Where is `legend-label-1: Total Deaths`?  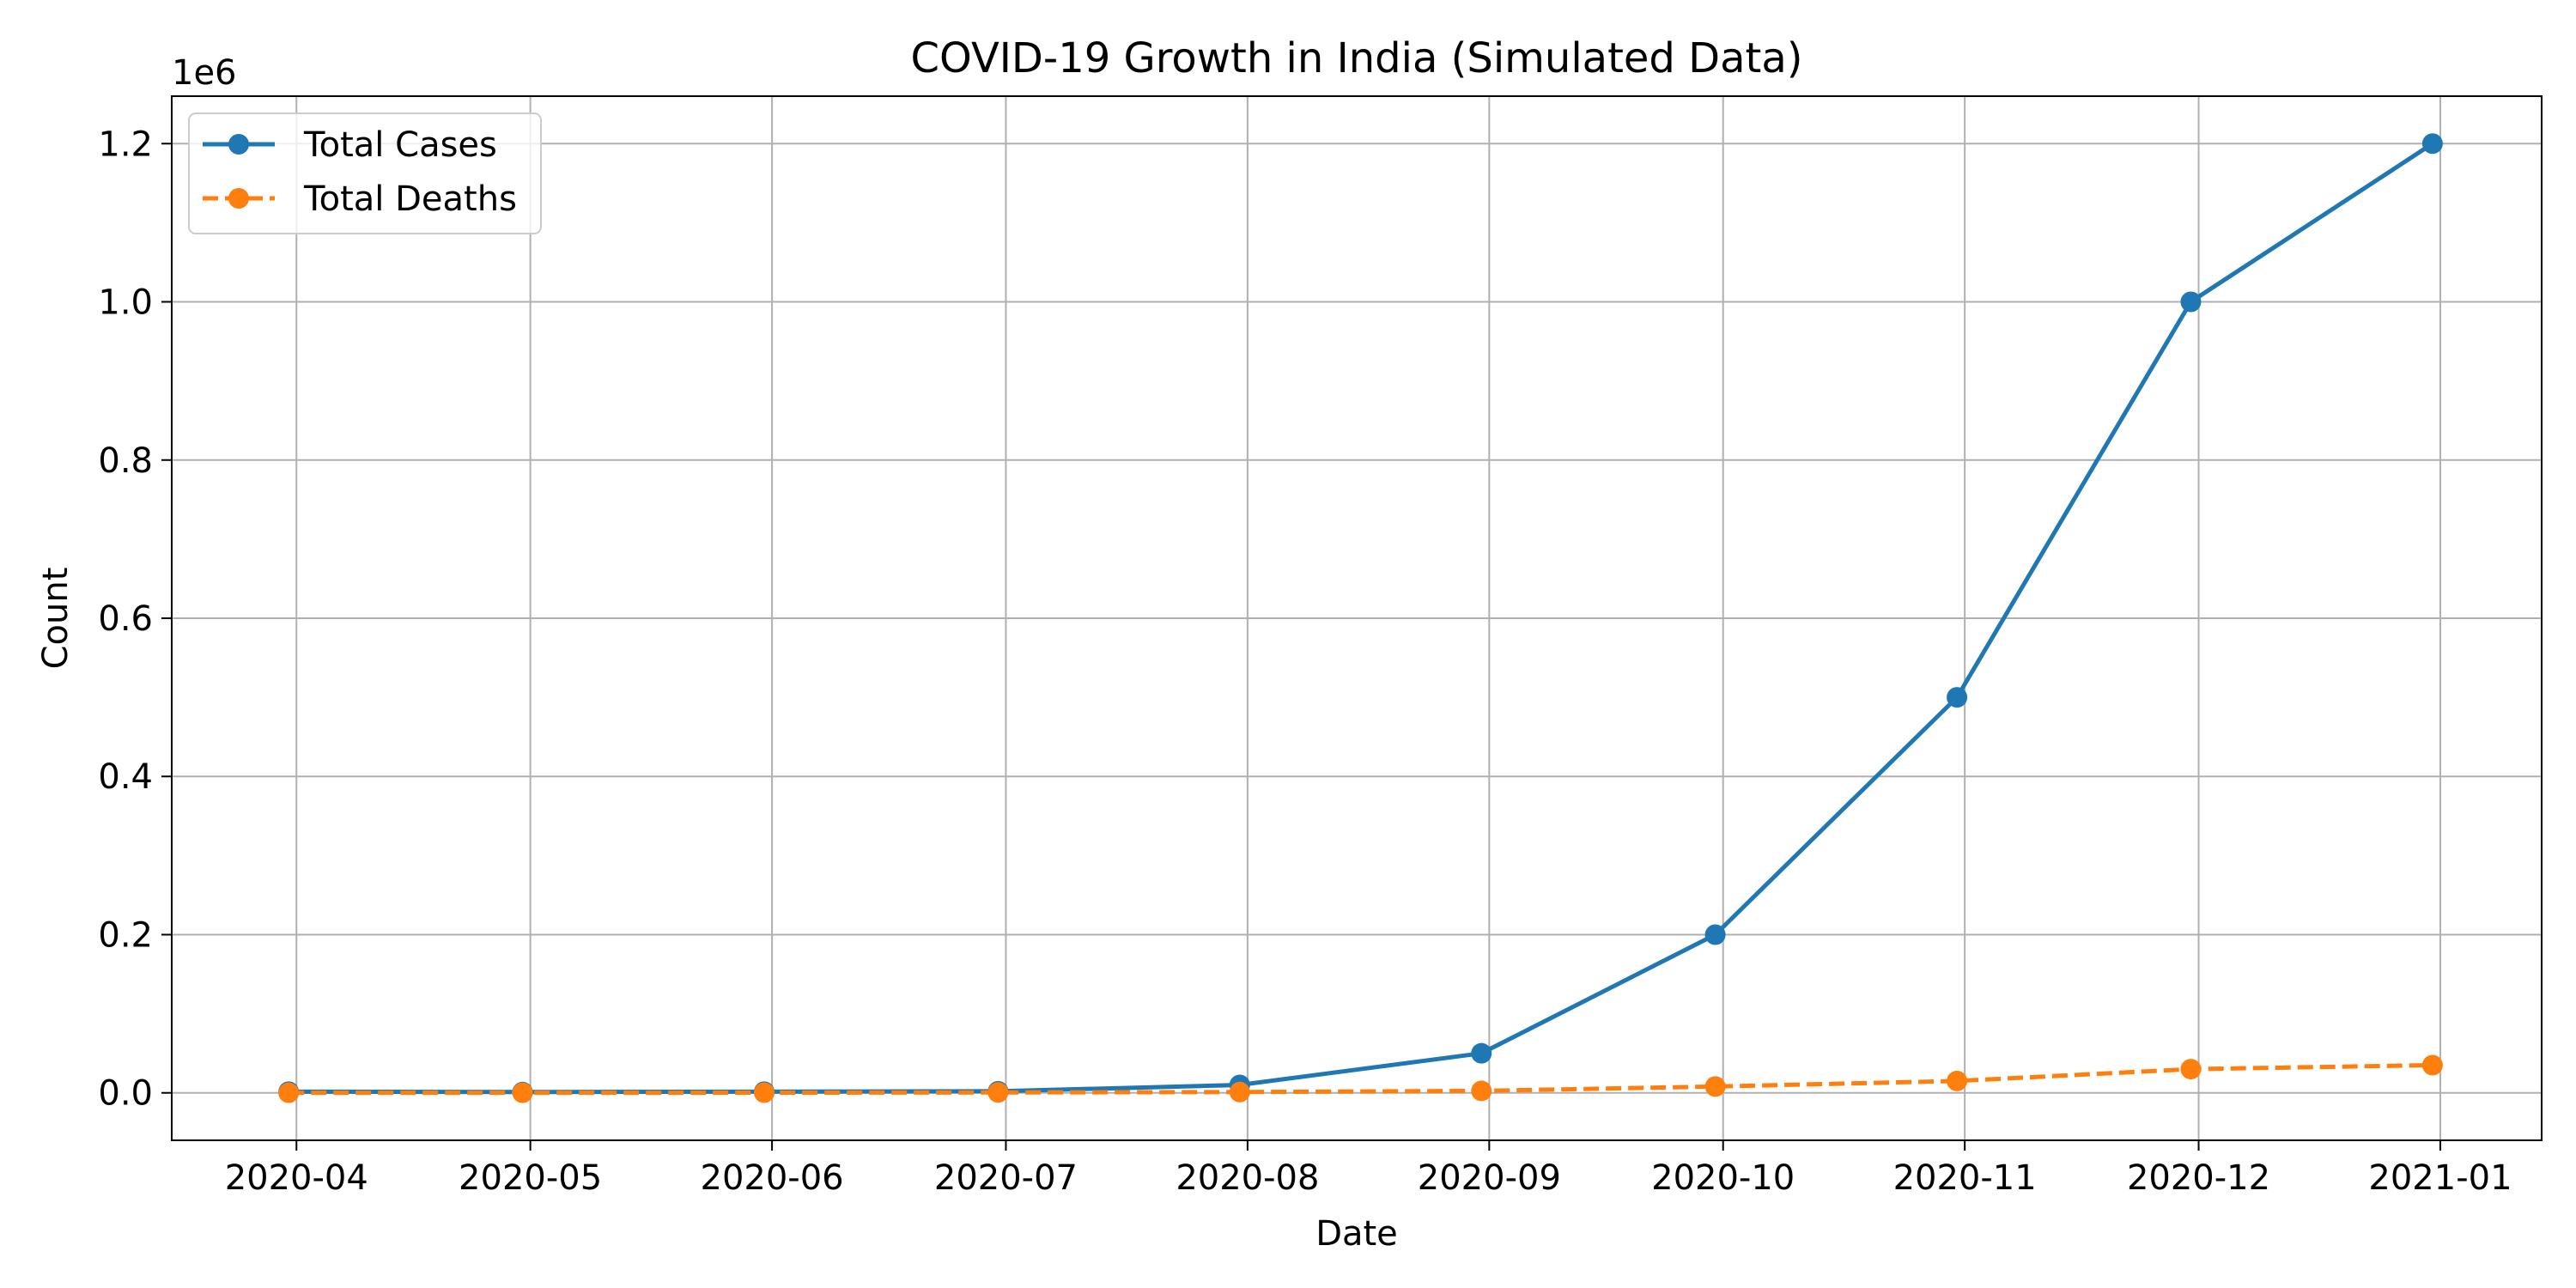 legend-label-1: Total Deaths is located at coordinates (410, 199).